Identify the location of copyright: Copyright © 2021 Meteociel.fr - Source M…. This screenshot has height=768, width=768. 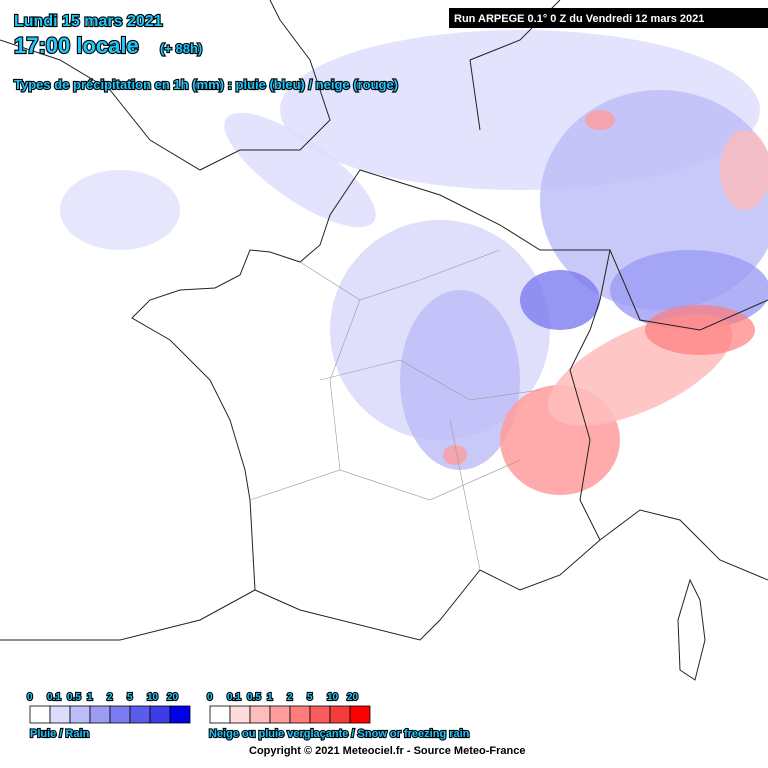
(387, 751).